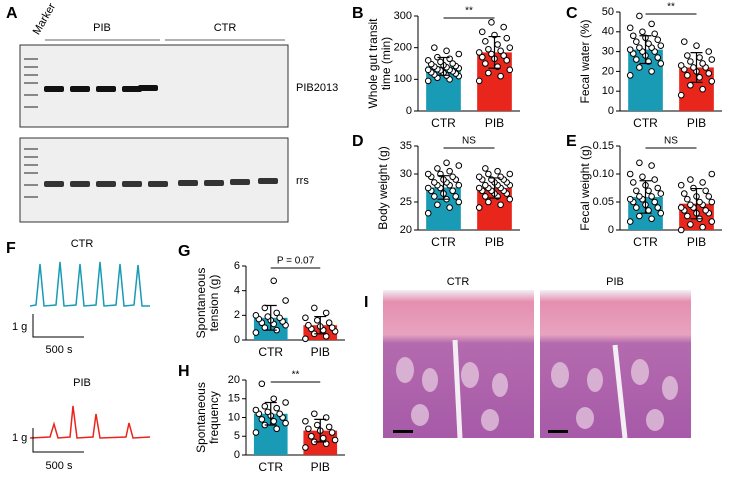 This screenshot has height=477, width=747. I want to click on scale-label: 1 g, so click(19, 438).